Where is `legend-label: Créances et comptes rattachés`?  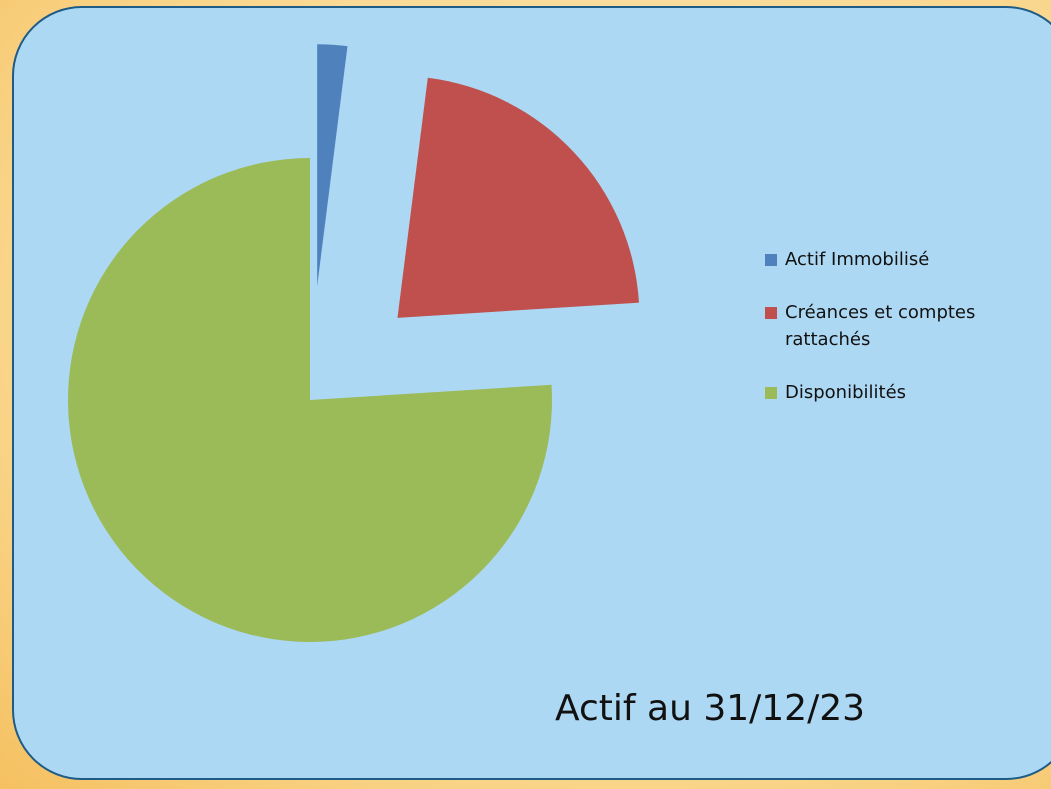
legend-label: Créances et comptes rattachés is located at coordinates (880, 326).